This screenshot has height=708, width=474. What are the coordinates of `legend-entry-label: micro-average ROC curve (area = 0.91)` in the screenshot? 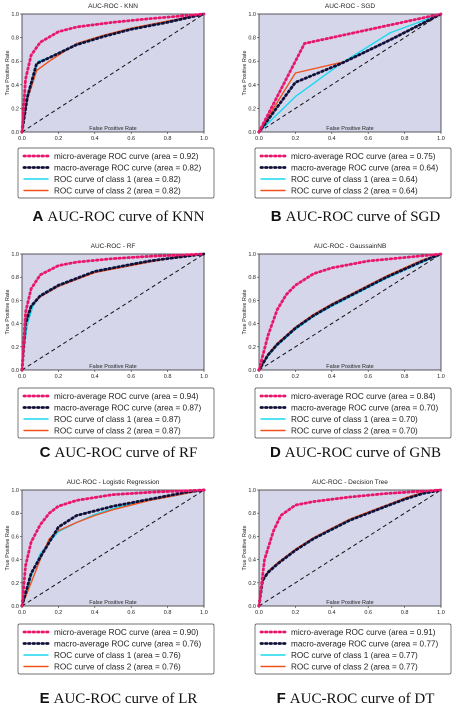 It's located at (363, 632).